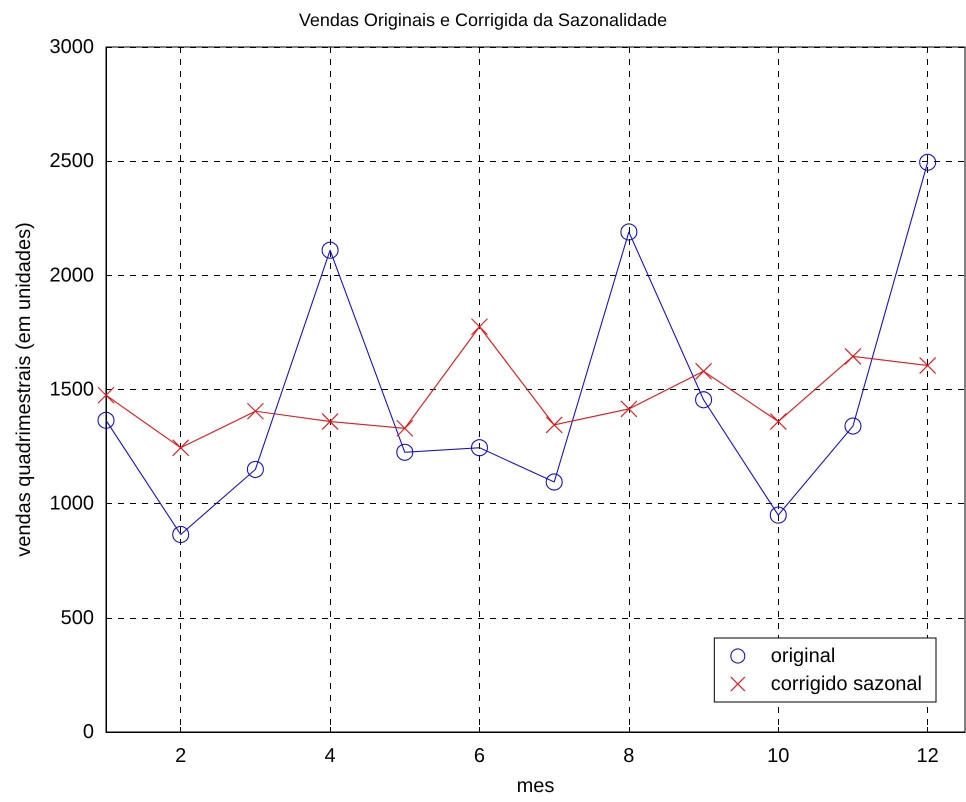  What do you see at coordinates (927, 756) in the screenshot?
I see `x-tick-label: 12` at bounding box center [927, 756].